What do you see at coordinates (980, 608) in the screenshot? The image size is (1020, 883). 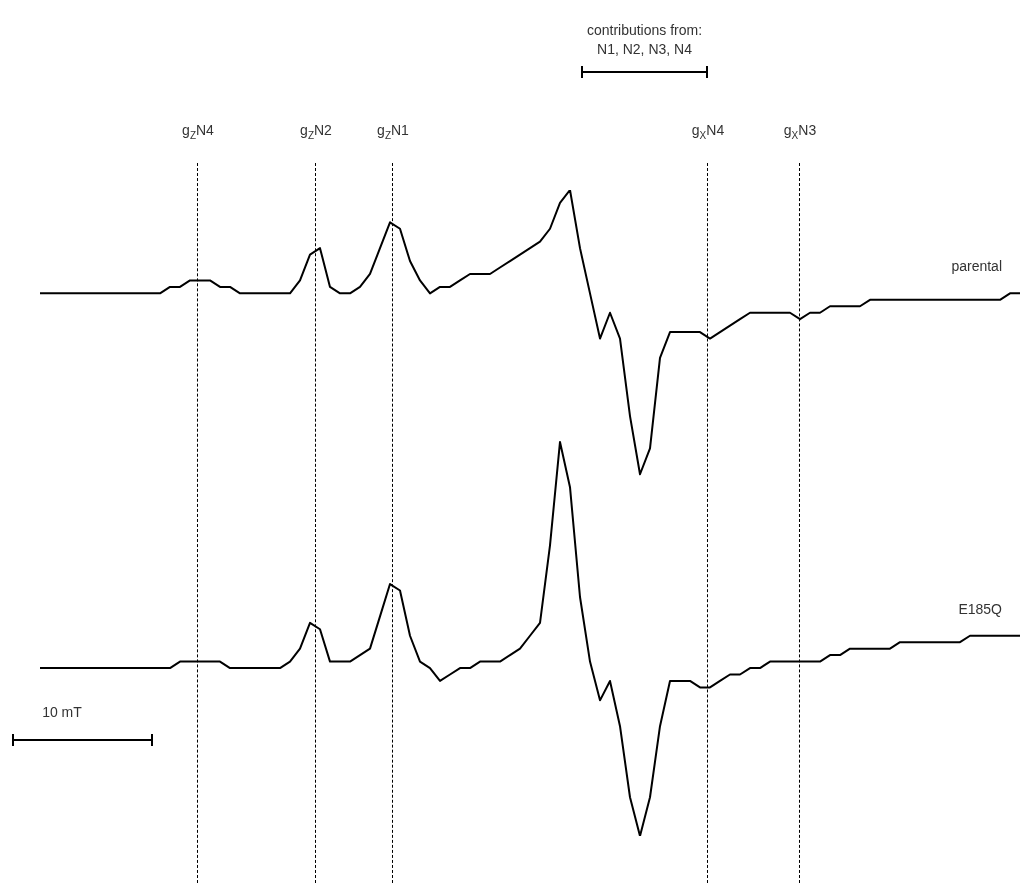 I see `series-label: E185Q` at bounding box center [980, 608].